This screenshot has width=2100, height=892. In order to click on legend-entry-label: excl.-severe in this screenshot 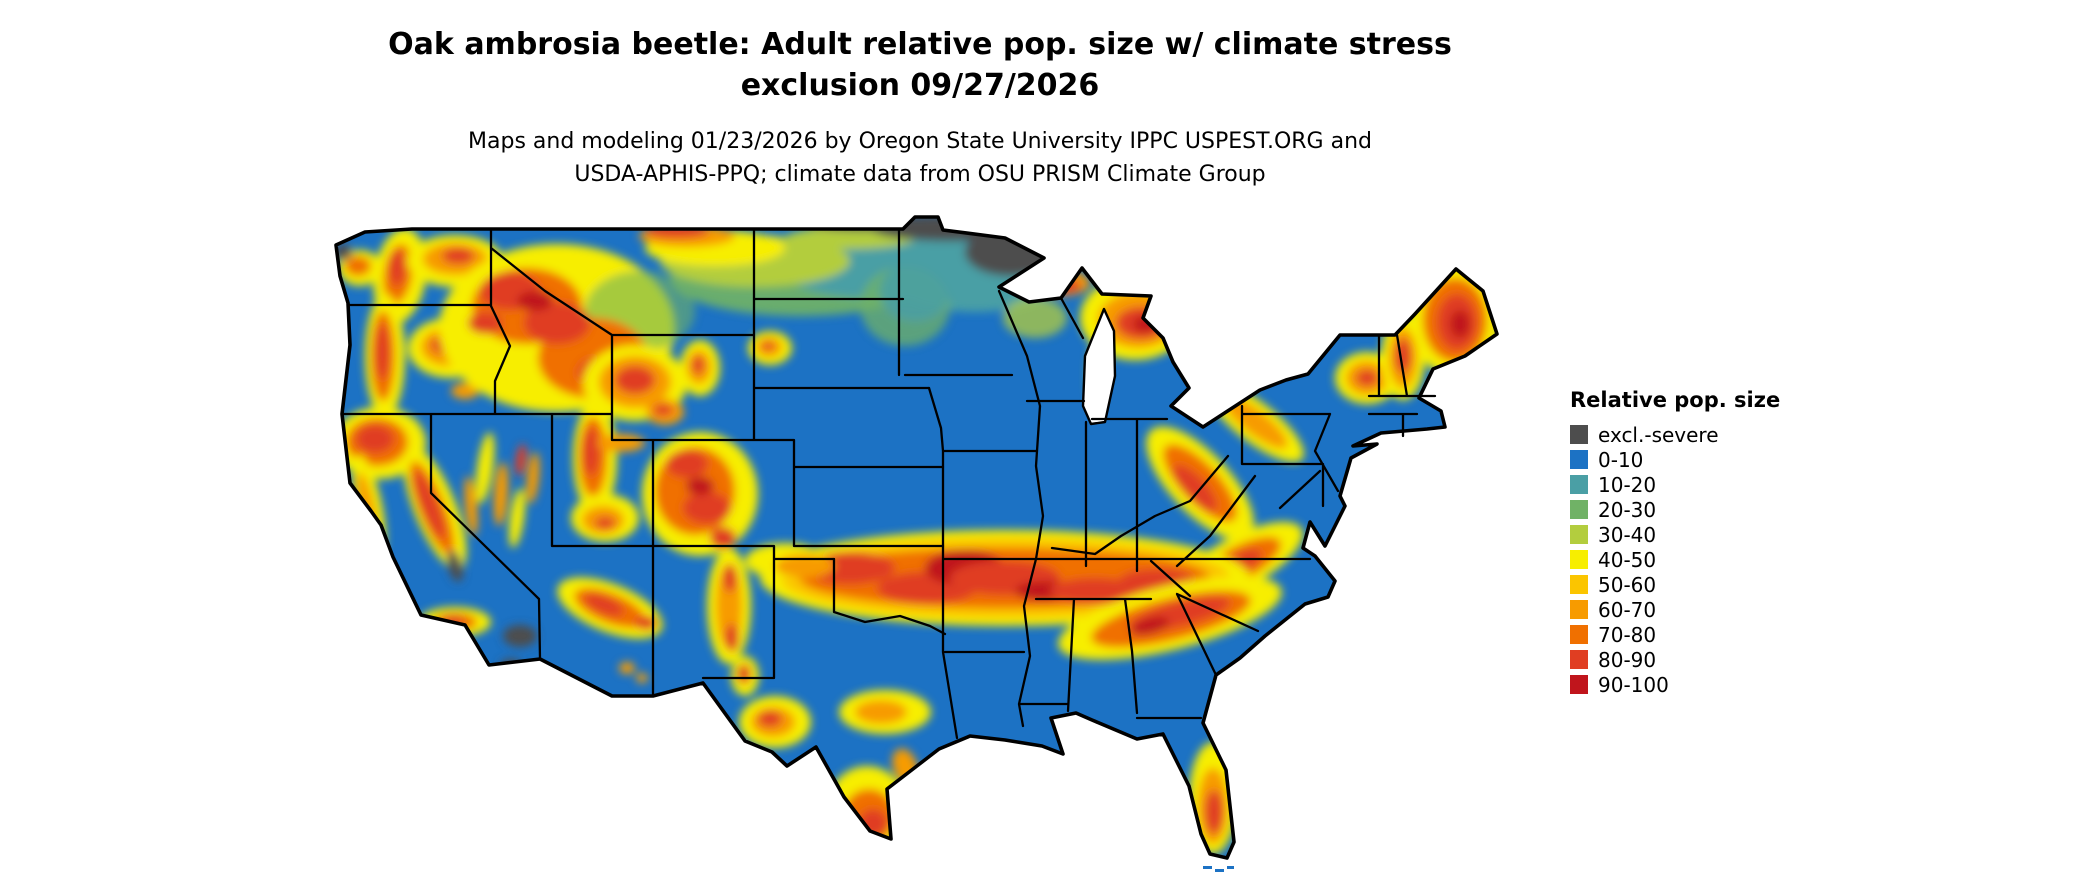, I will do `click(1658, 434)`.